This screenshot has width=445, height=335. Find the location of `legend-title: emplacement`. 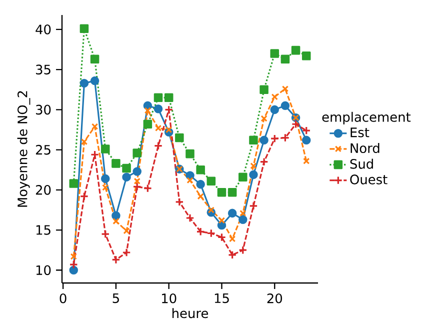

legend-title: emplacement is located at coordinates (366, 118).